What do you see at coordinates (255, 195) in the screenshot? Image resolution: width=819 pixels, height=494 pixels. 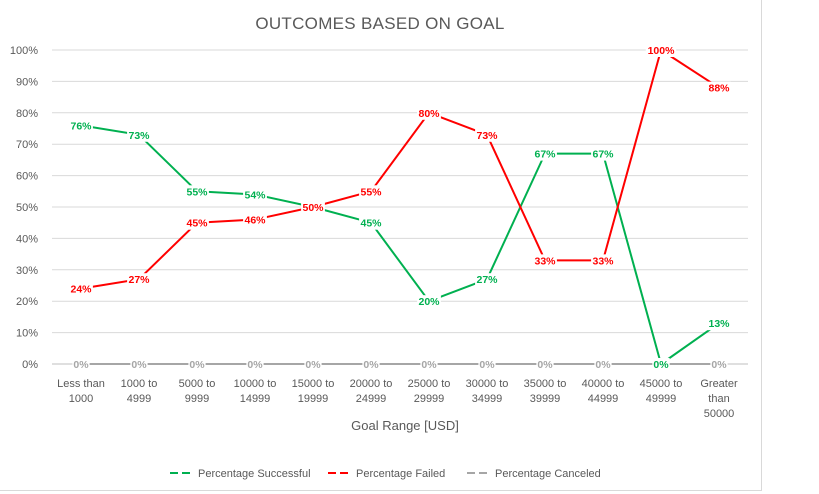 I see `data-label: 54%` at bounding box center [255, 195].